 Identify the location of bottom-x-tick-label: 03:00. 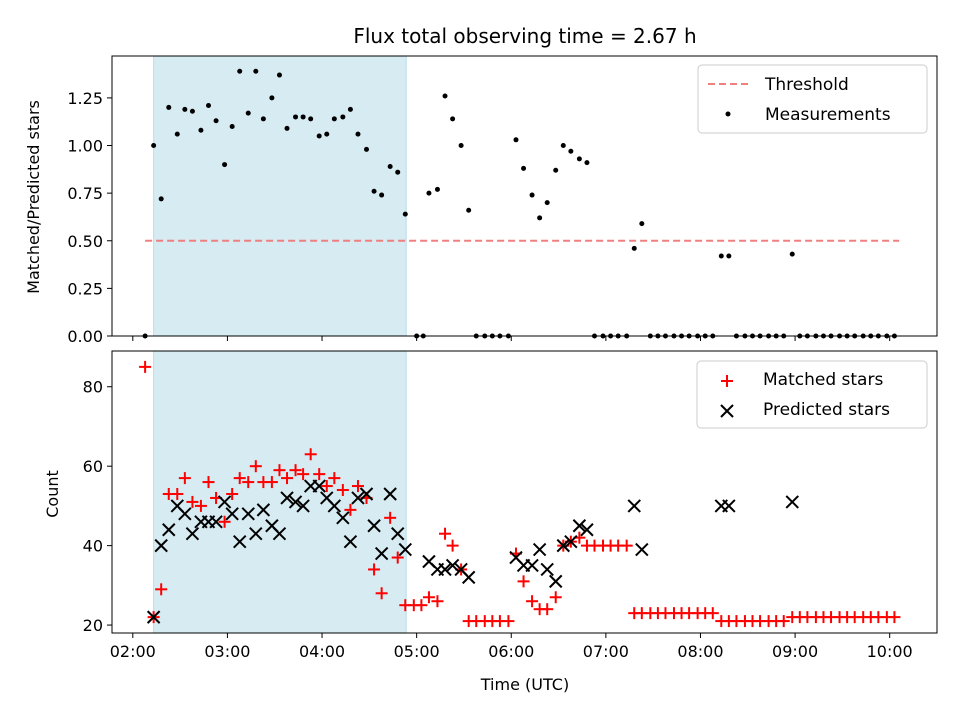
(227, 651).